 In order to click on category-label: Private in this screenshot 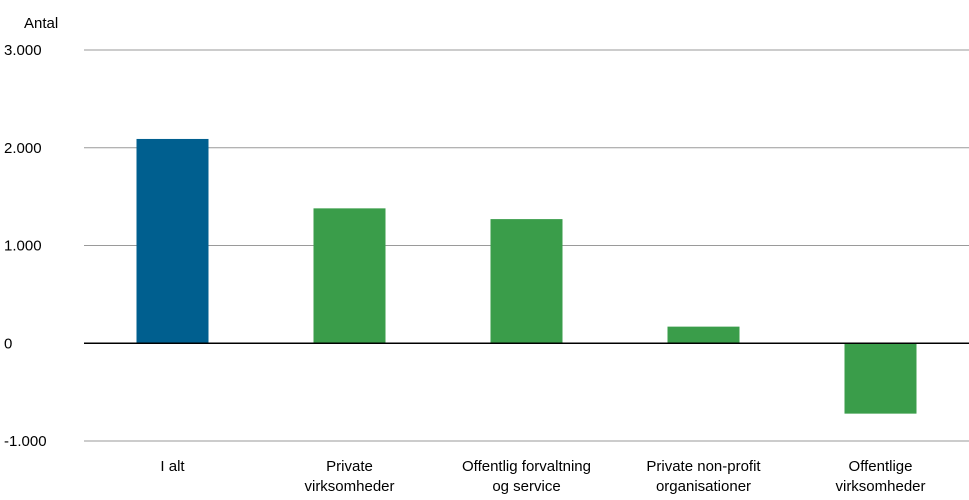, I will do `click(349, 466)`.